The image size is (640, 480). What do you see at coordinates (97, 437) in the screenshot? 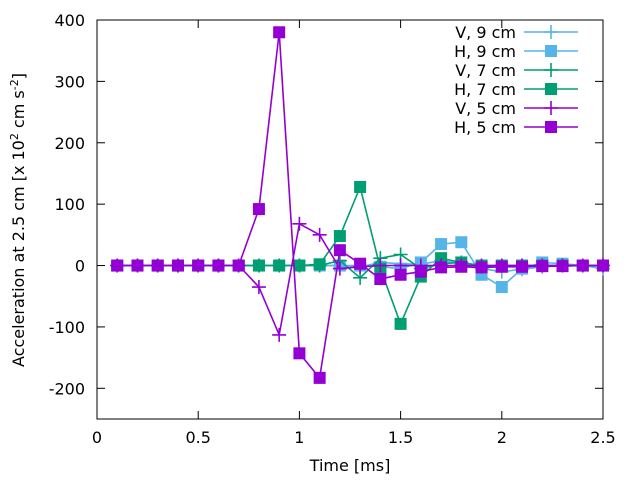
I see `x-tick-label: 0` at bounding box center [97, 437].